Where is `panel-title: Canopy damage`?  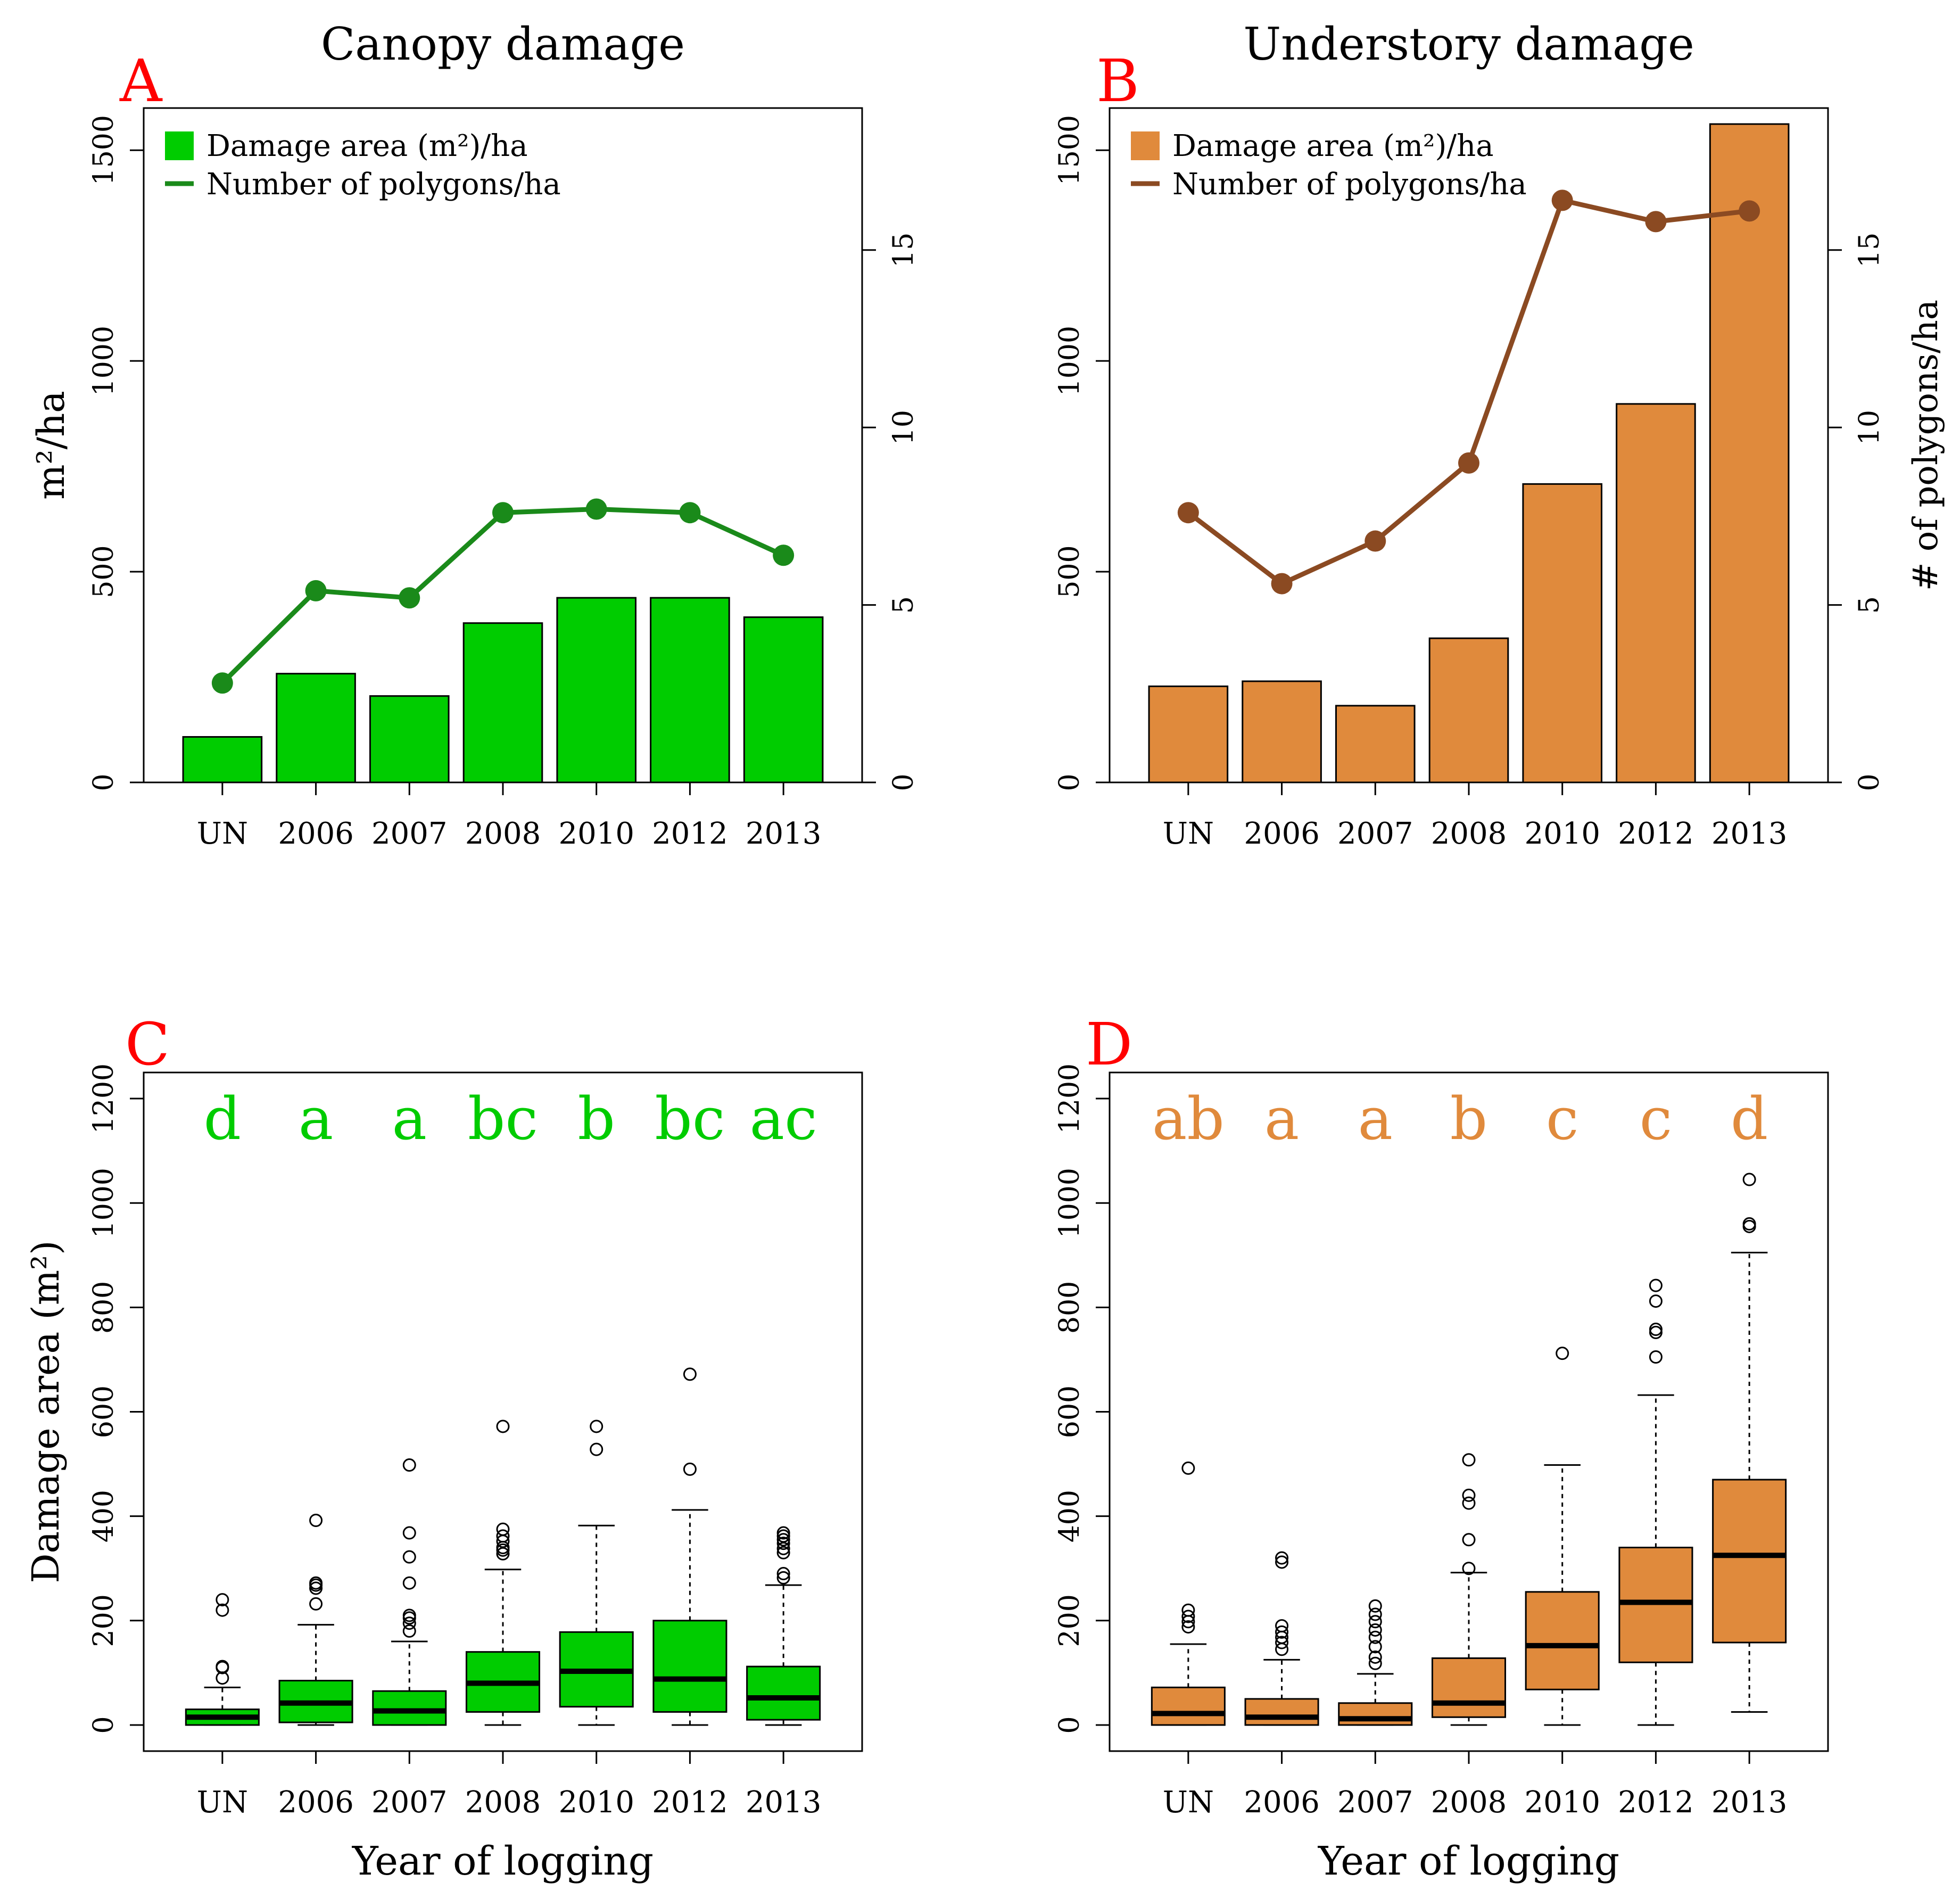 panel-title: Canopy damage is located at coordinates (503, 44).